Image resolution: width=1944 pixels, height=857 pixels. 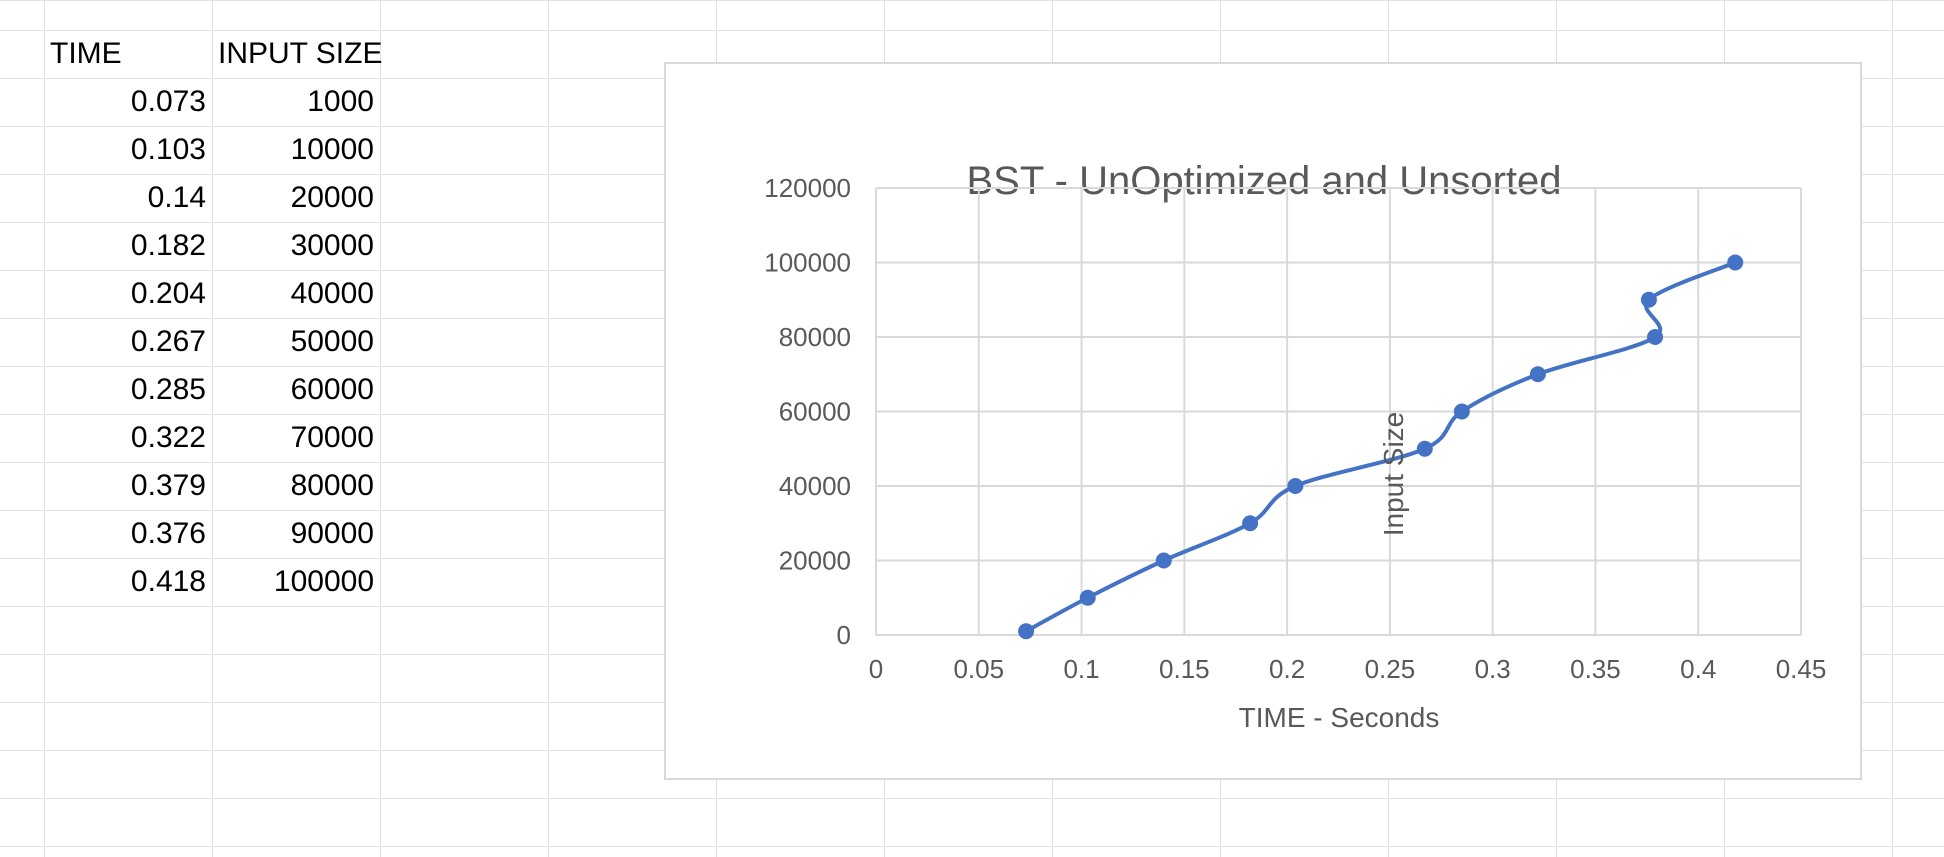 I want to click on input-size-cell: 20000, so click(x=332, y=197).